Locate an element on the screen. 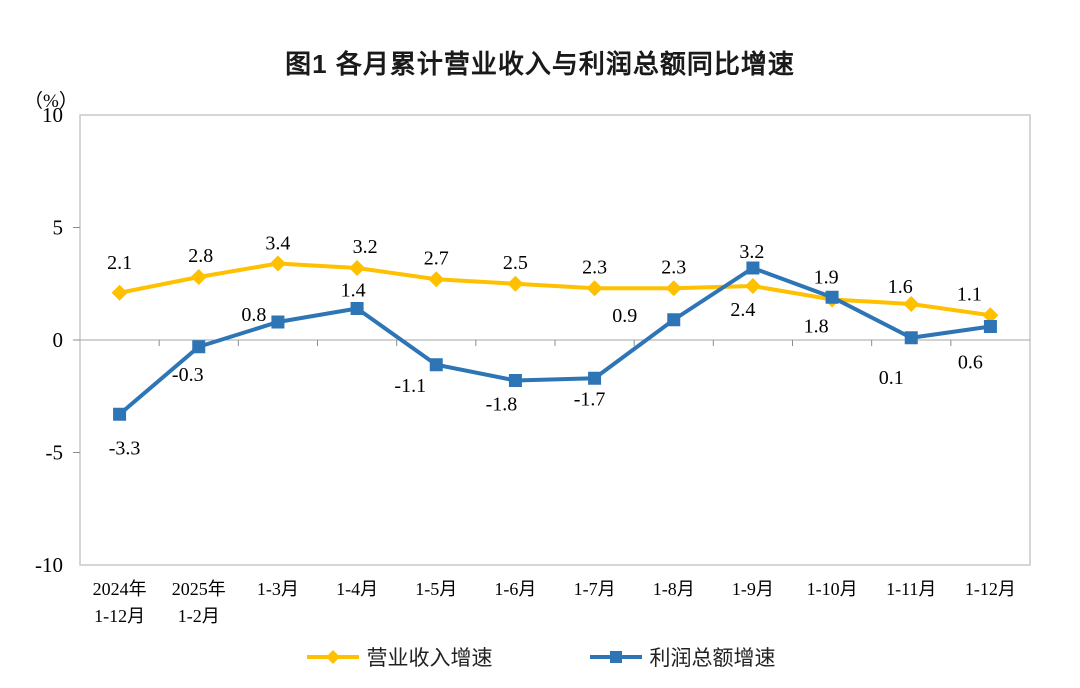  data-label: 1.1 is located at coordinates (969, 294).